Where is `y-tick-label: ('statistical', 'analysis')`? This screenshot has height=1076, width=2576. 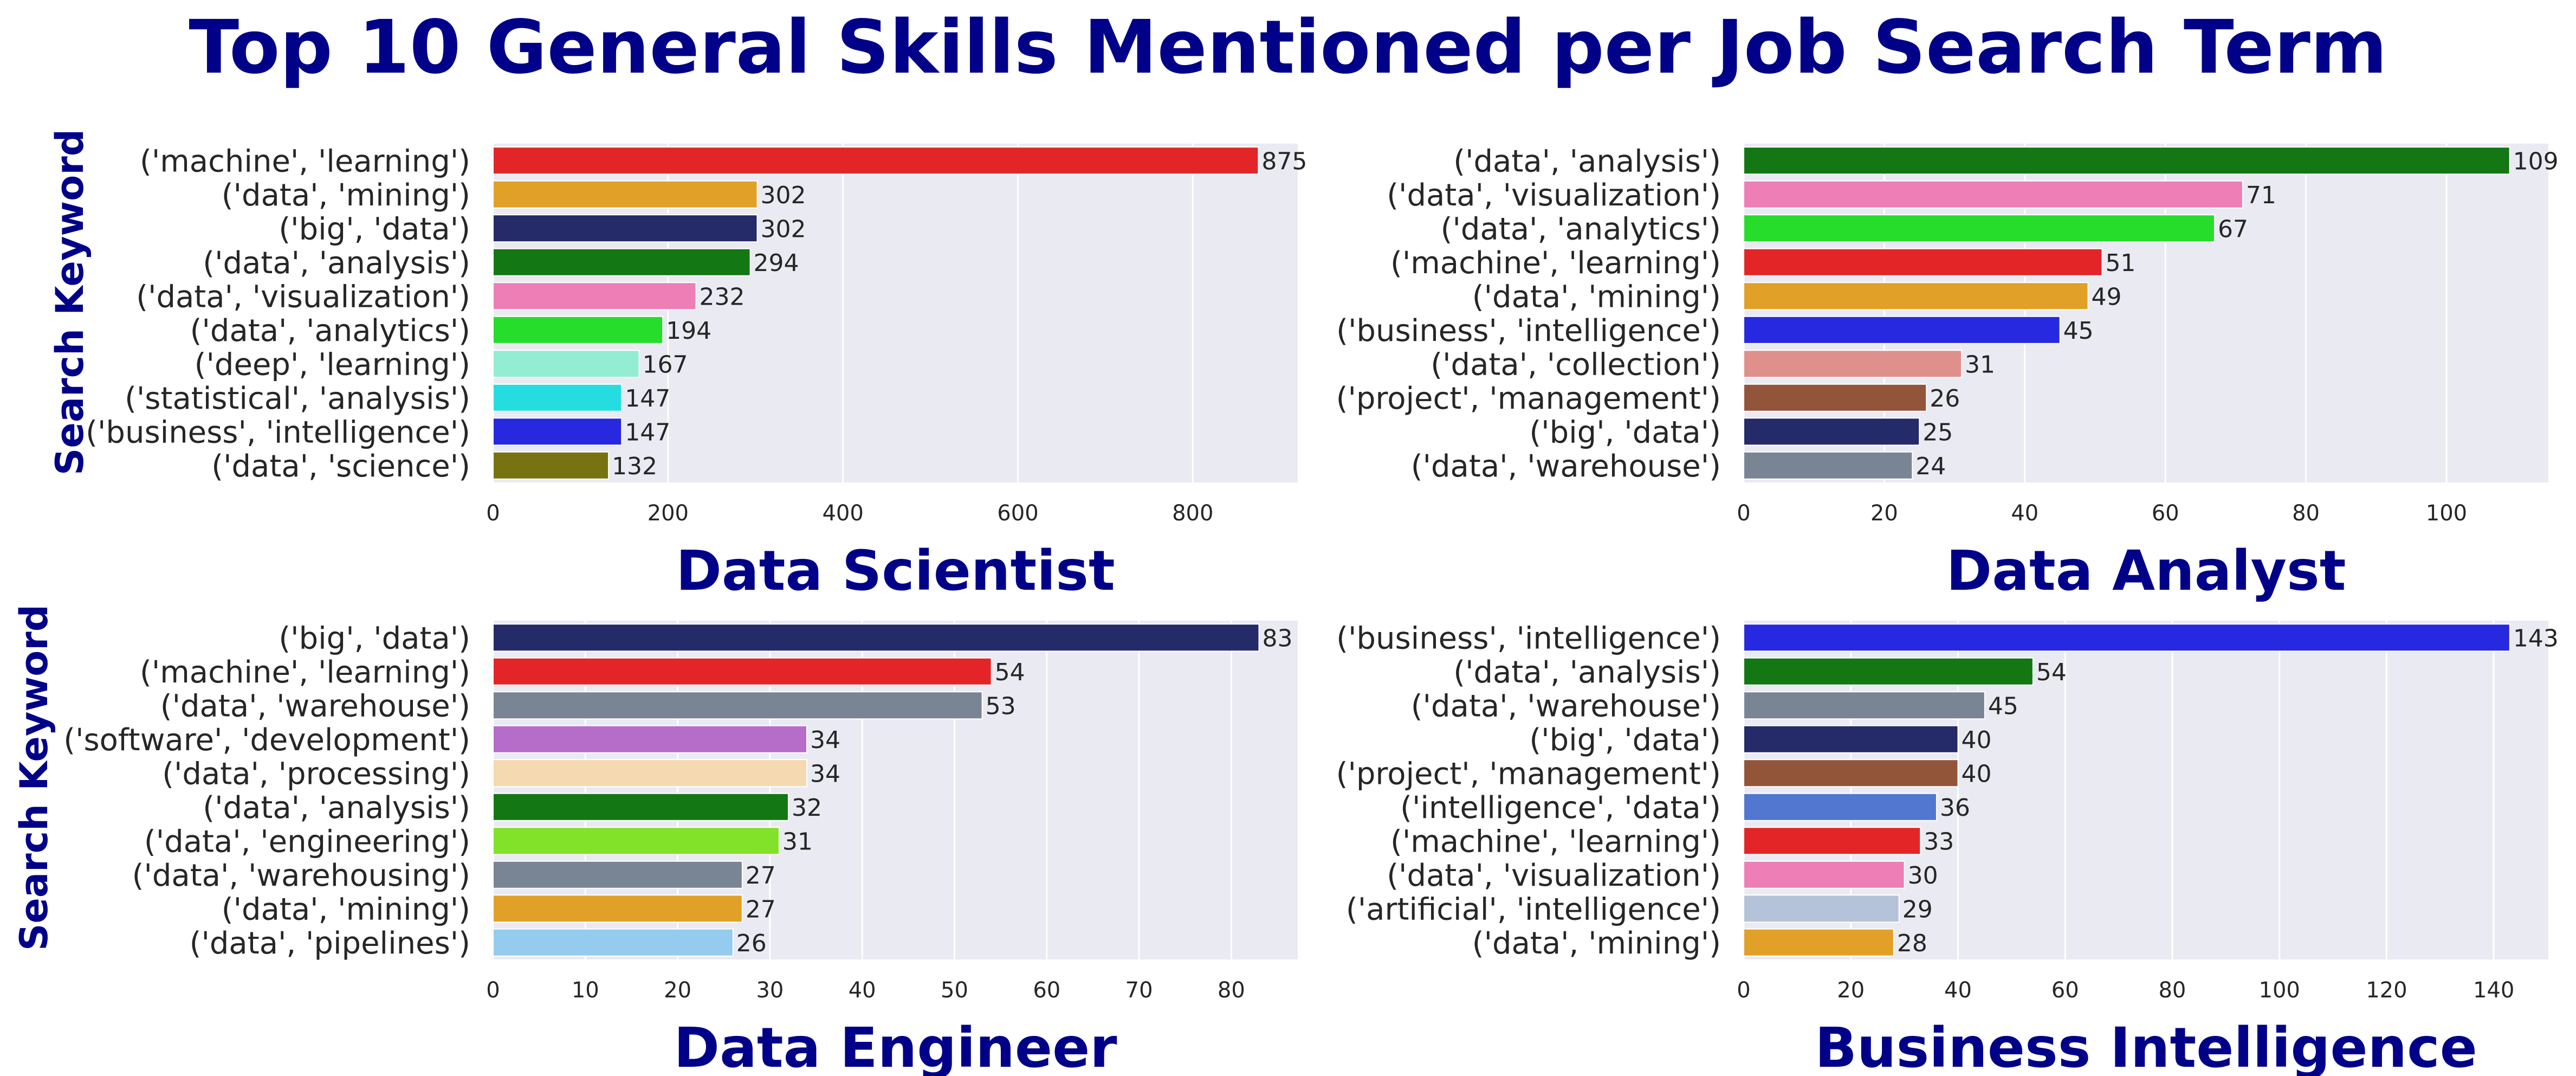 y-tick-label: ('statistical', 'analysis') is located at coordinates (297, 399).